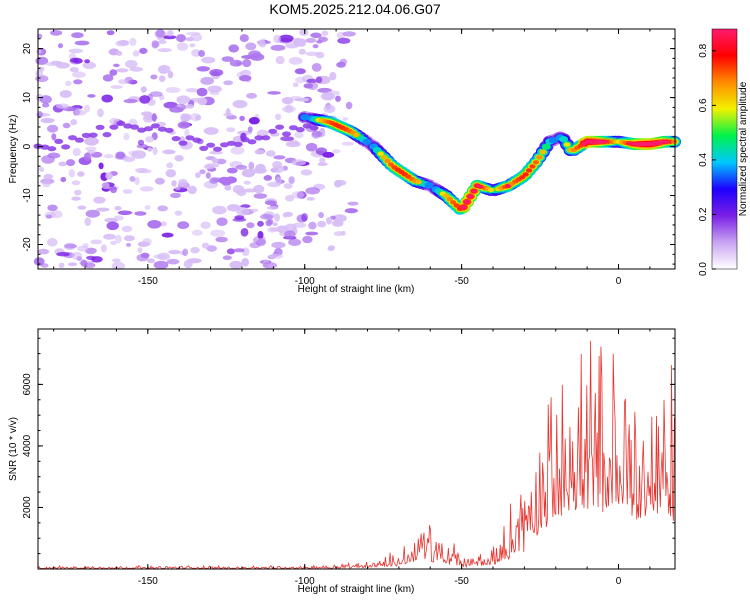  What do you see at coordinates (461, 281) in the screenshot?
I see `x-tick-label: -50` at bounding box center [461, 281].